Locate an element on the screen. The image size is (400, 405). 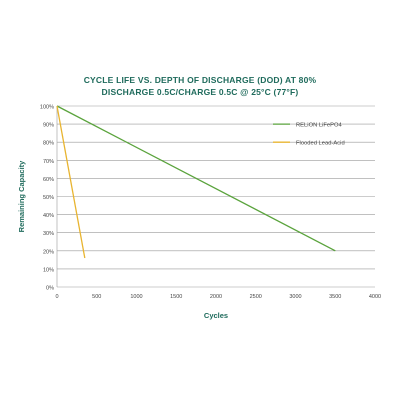
y-tick-label: 20% is located at coordinates (48, 252).